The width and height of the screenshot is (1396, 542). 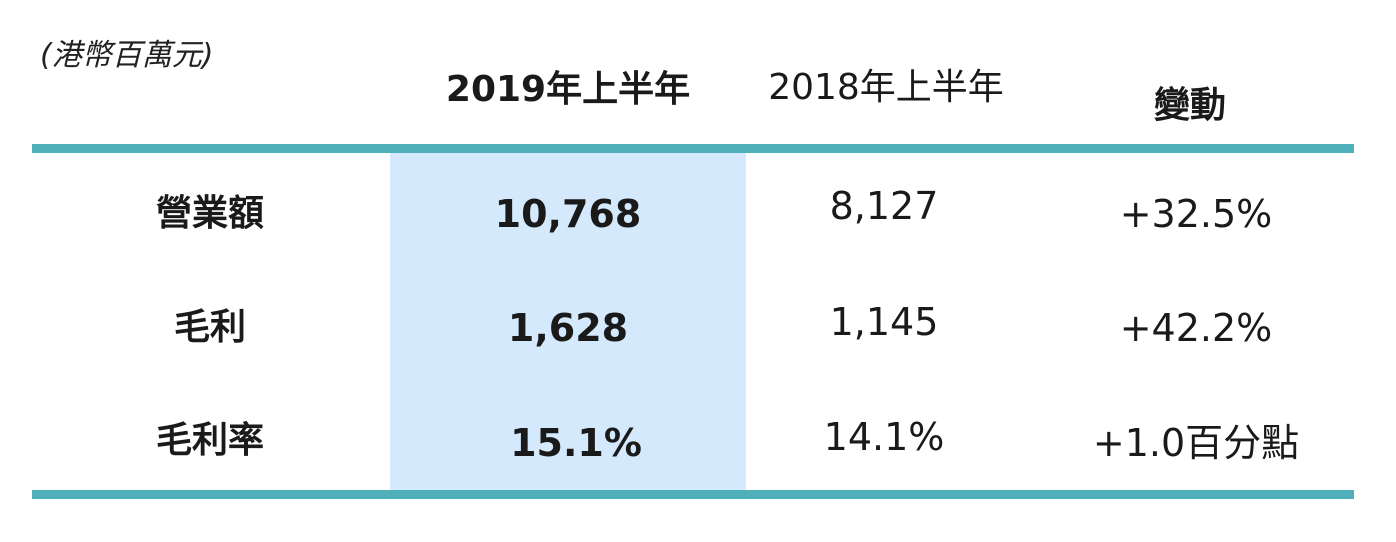 I want to click on footer-rule, so click(x=693, y=494).